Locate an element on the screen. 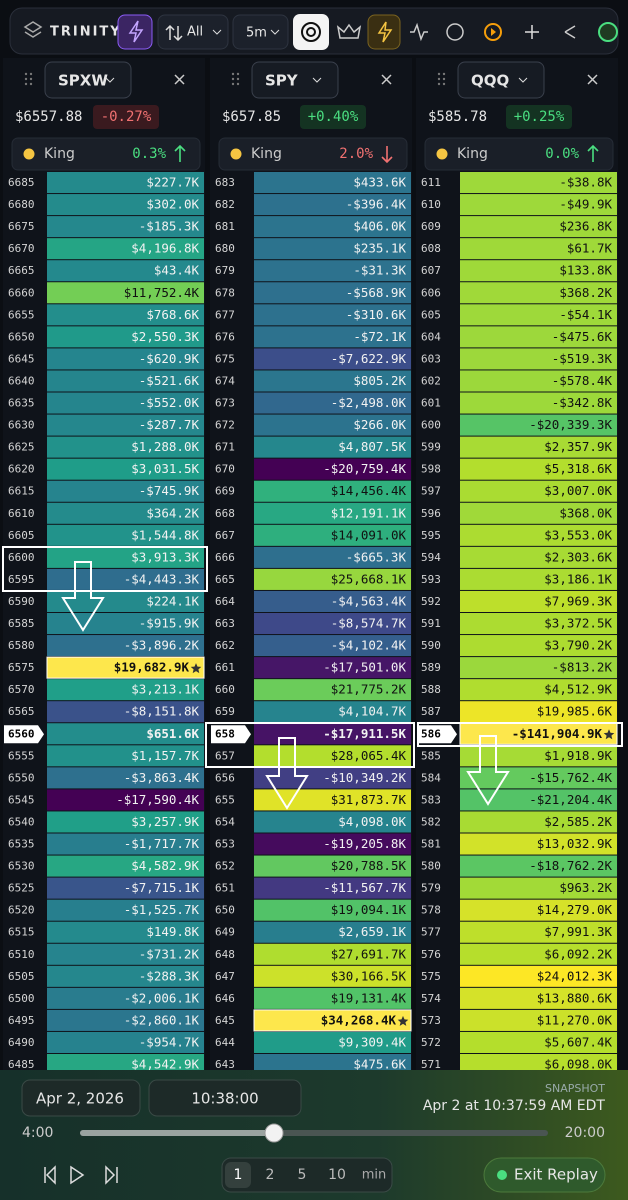 The image size is (628, 1200). target-button is located at coordinates (311, 32).